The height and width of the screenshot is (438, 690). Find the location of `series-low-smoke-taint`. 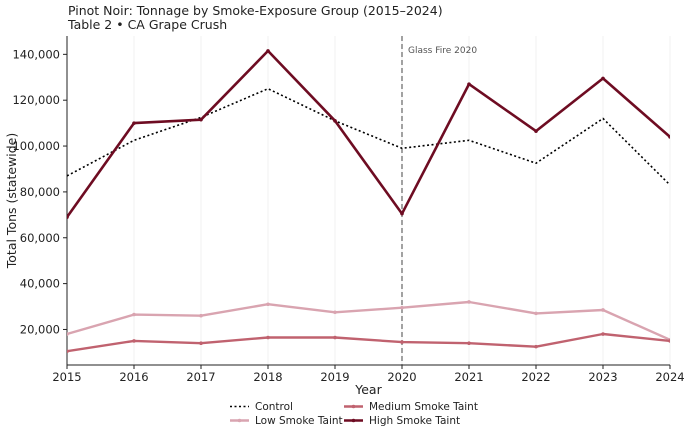

series-low-smoke-taint is located at coordinates (368, 321).